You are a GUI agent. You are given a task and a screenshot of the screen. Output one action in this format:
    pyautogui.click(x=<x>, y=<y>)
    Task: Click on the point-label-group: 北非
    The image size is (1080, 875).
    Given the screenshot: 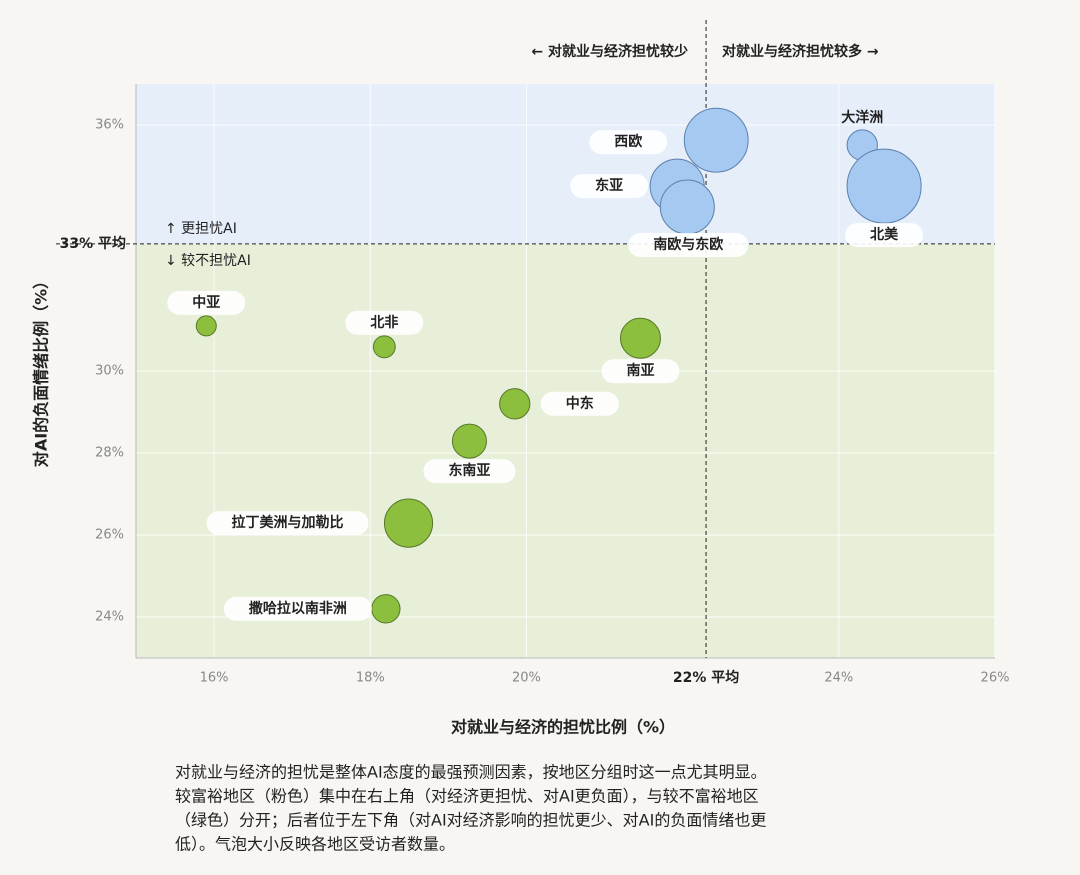 What is the action you would take?
    pyautogui.click(x=384, y=322)
    